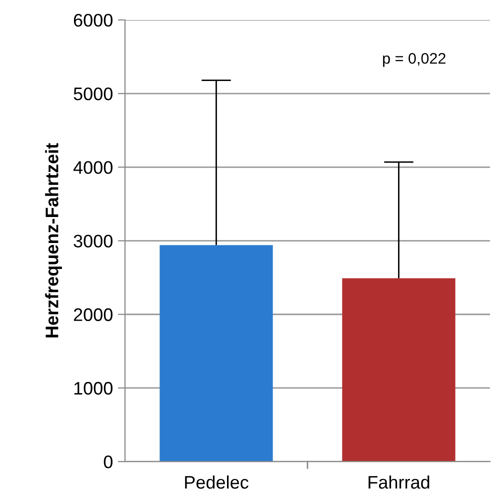 This screenshot has height=499, width=500. I want to click on y-tick-label: 2000, so click(93, 315).